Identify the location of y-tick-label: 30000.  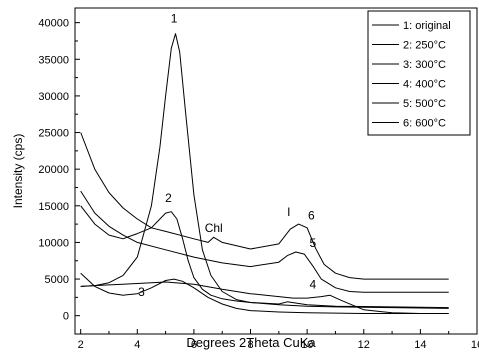
(53, 97).